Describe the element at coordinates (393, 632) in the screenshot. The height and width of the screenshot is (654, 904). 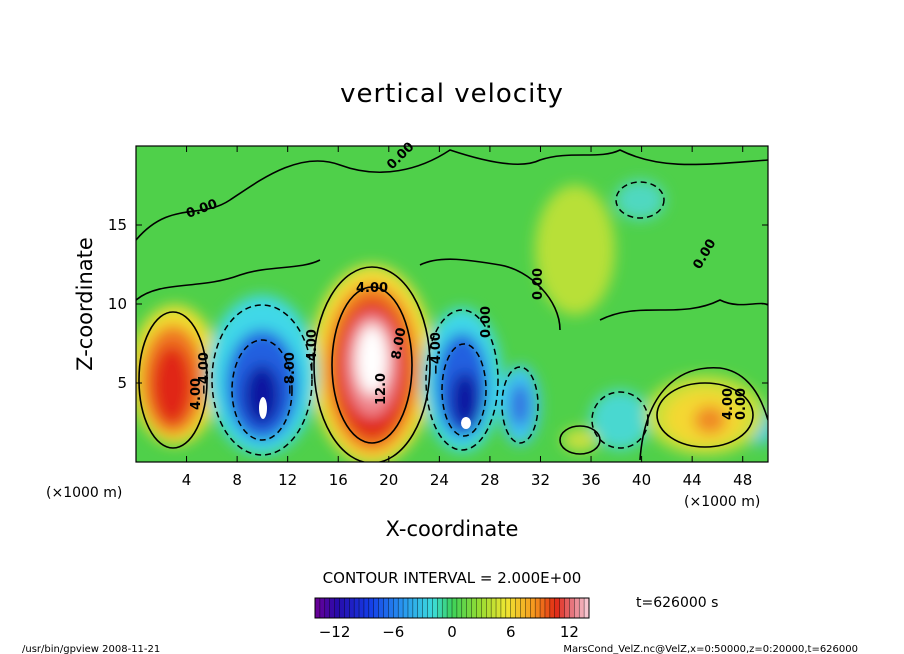
I see `colorbar-tick-label: −6` at that location.